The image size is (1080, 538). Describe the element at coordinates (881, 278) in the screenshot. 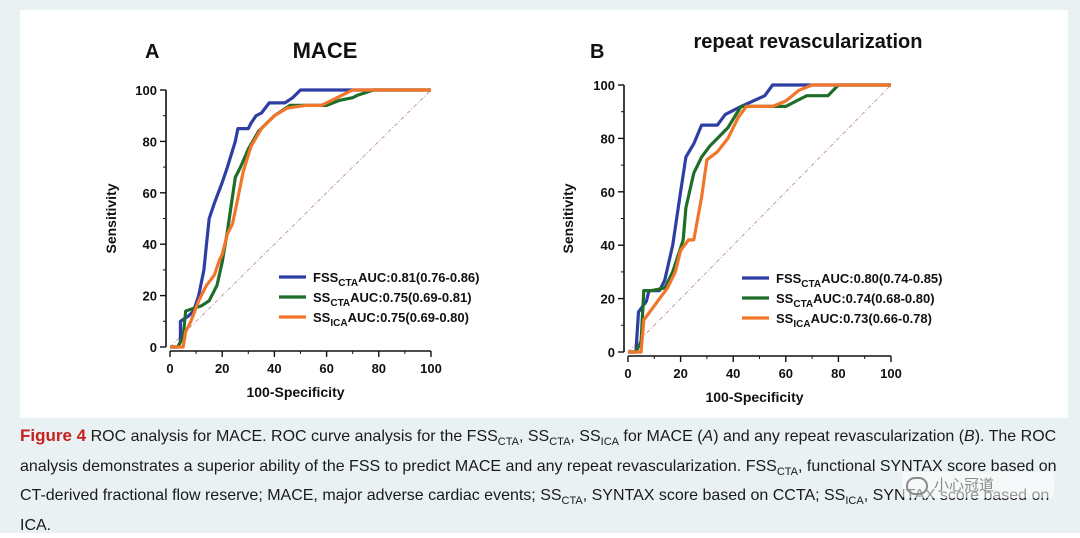

I see `legend-auc: AUC:0.80(0.74-0.85)` at that location.